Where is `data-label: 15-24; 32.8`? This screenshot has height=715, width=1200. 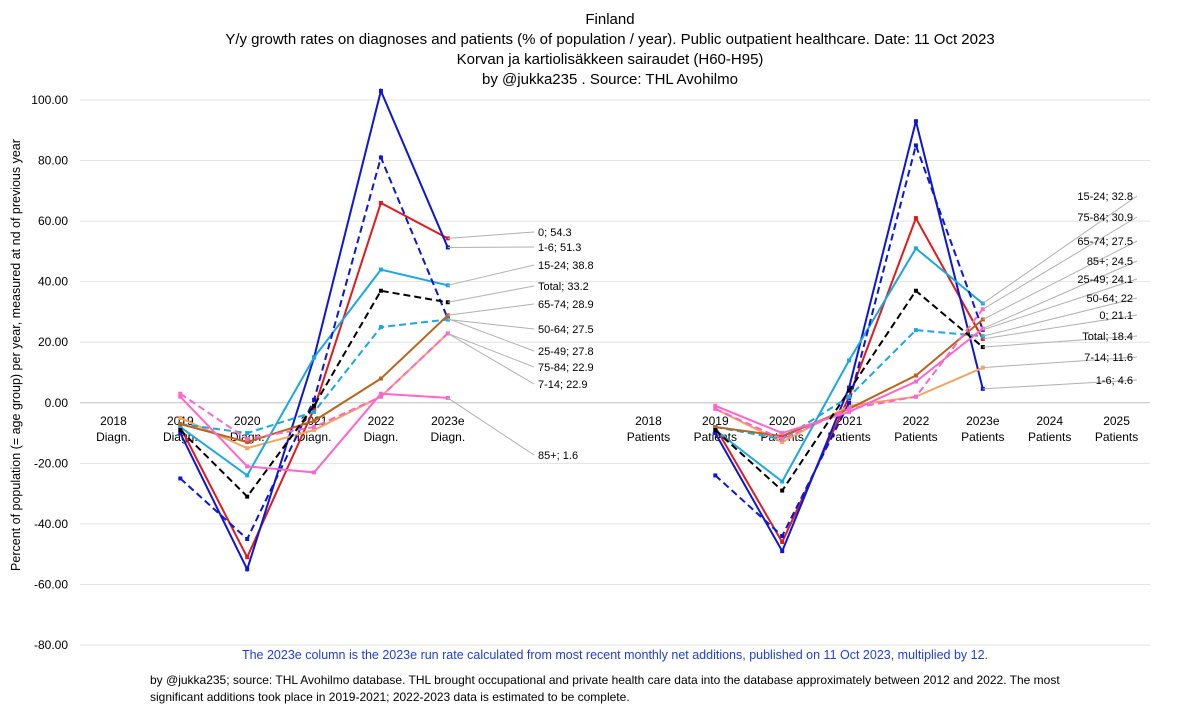
data-label: 15-24; 32.8 is located at coordinates (1105, 197).